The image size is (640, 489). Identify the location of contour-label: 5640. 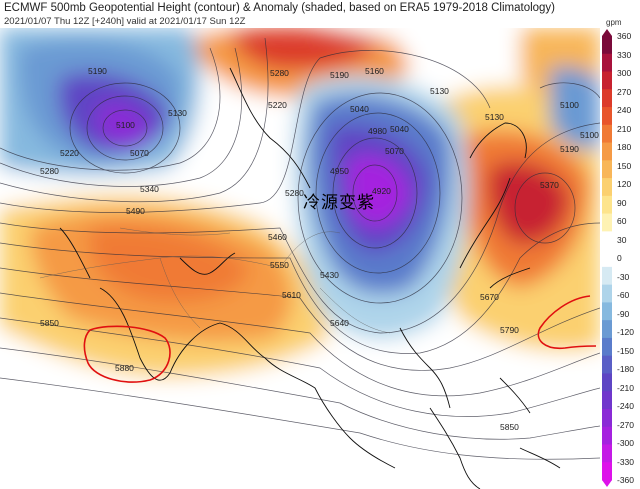
(339, 323).